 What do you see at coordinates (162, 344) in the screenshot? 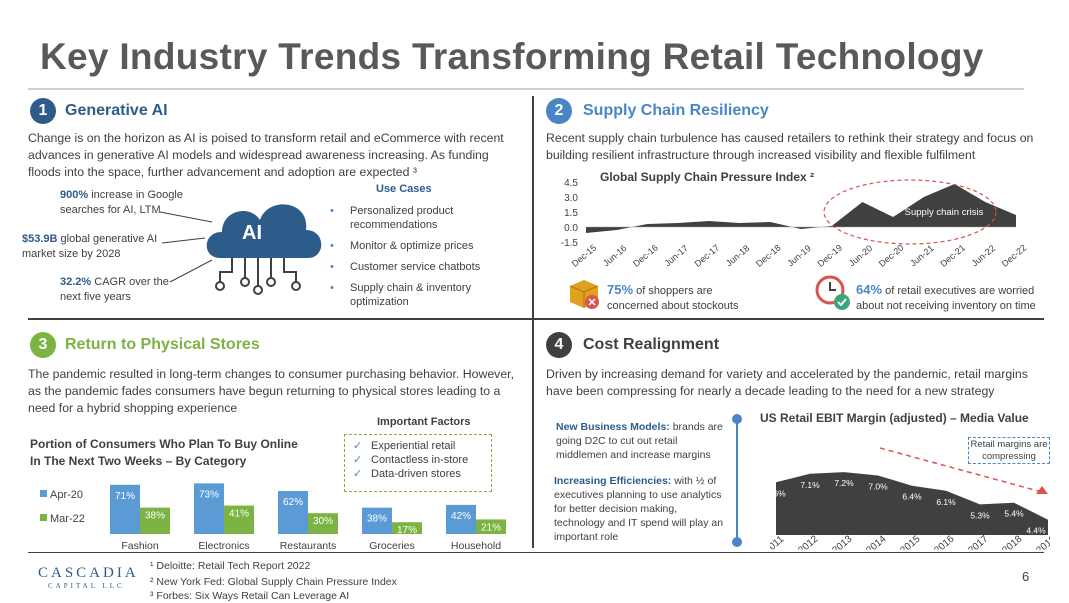
I see `section-3-title: Return to Physical Stores` at bounding box center [162, 344].